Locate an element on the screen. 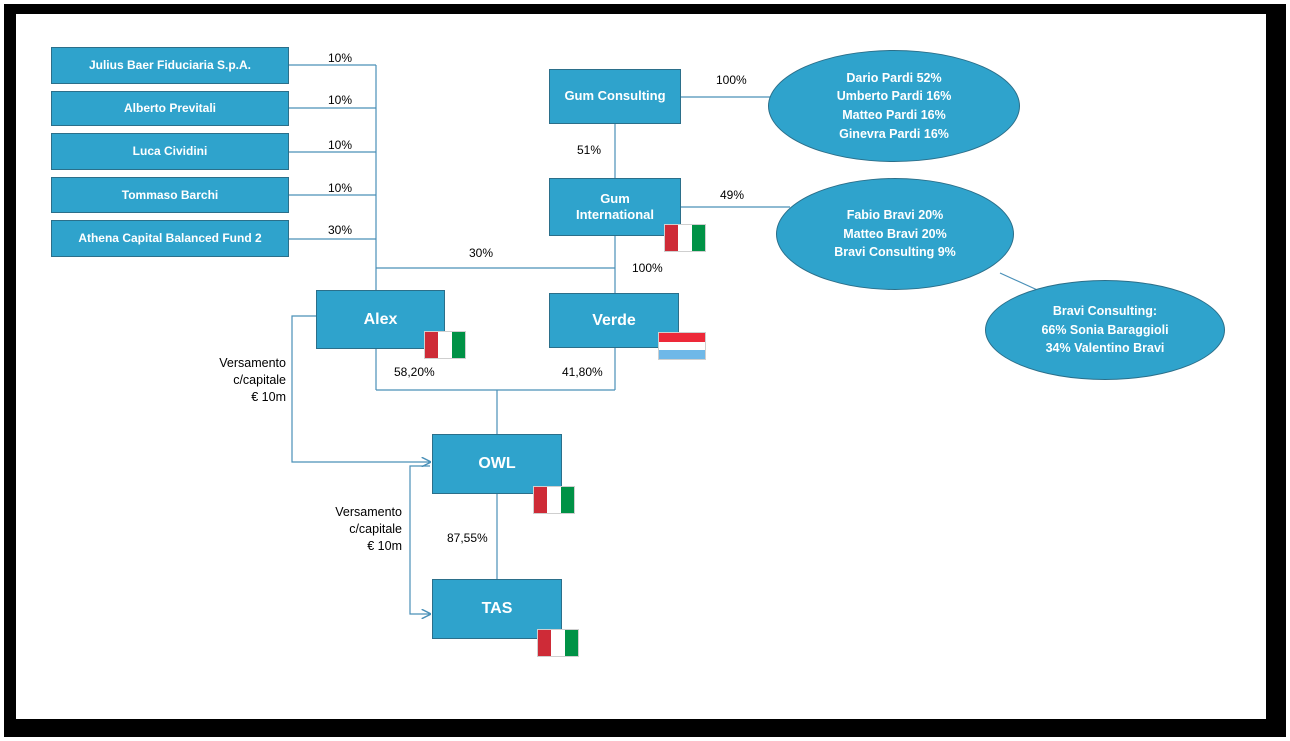  pct-gum-international-owners: 49% is located at coordinates (732, 195).